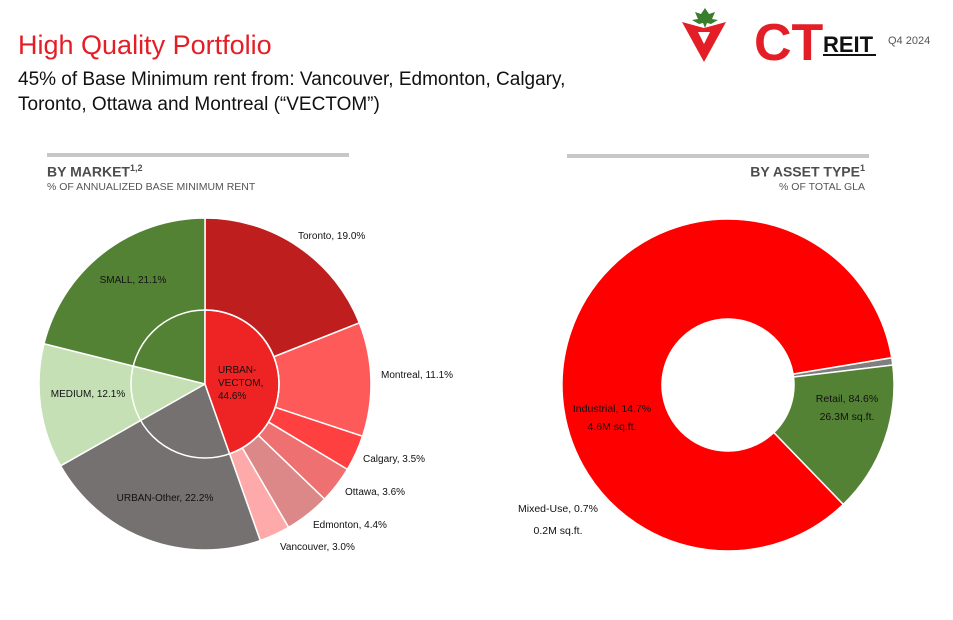  Describe the element at coordinates (909, 41) in the screenshot. I see `period-label: Q4 2024` at that location.